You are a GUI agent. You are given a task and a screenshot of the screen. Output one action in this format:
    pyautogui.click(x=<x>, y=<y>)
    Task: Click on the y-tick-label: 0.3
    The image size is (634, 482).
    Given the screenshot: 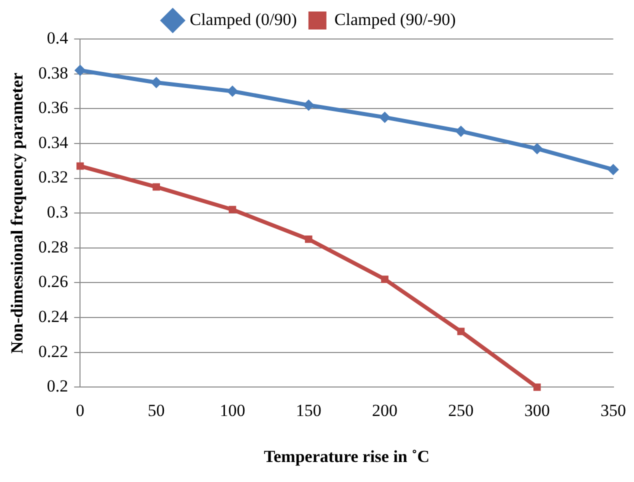 What is the action you would take?
    pyautogui.click(x=57, y=212)
    